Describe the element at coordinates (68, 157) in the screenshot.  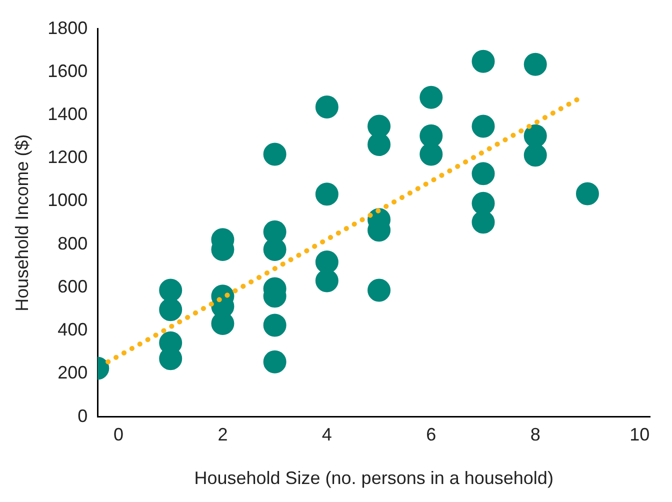
I see `y-tick-label: 1200` at that location.